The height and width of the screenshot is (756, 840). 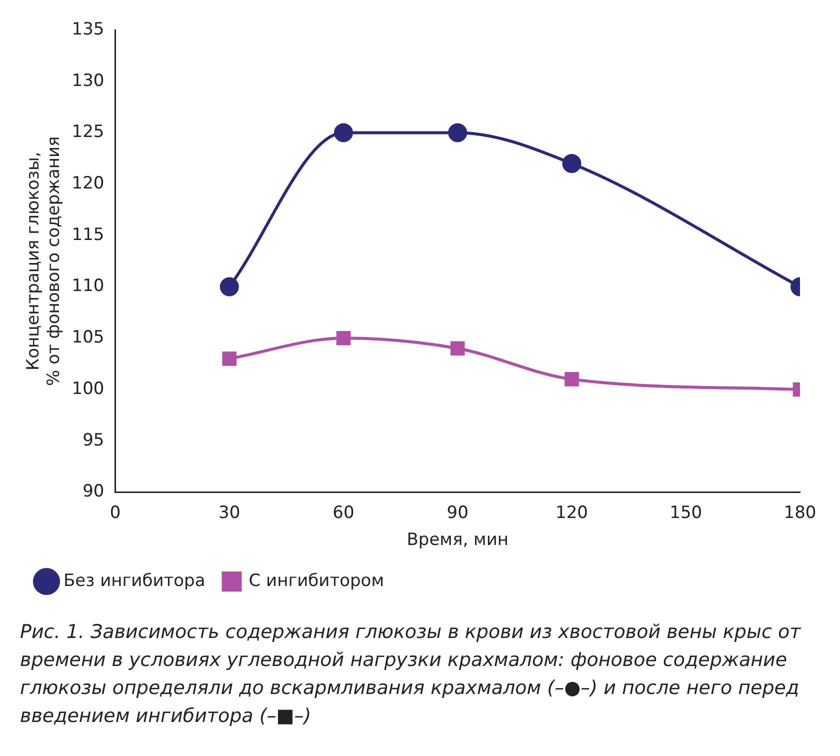 What do you see at coordinates (88, 132) in the screenshot?
I see `y-tick-label: 125` at bounding box center [88, 132].